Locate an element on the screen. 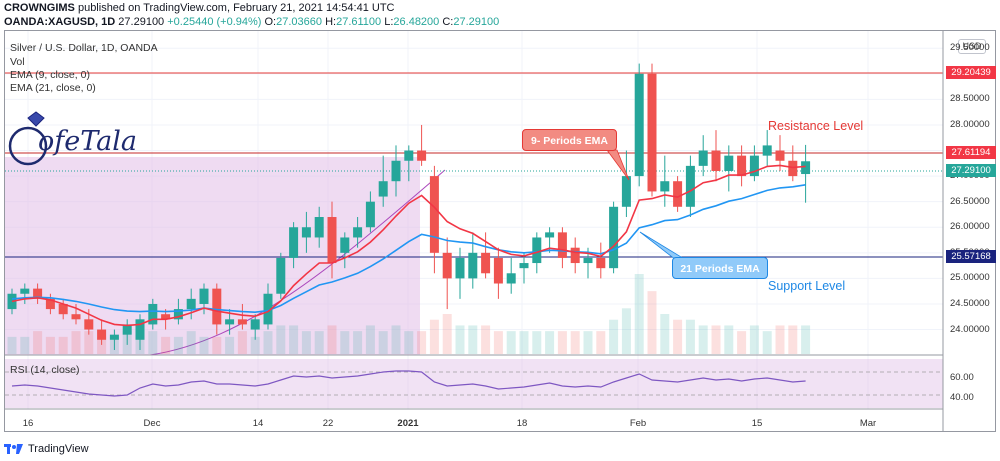  time-tick-label: 22 is located at coordinates (328, 423).